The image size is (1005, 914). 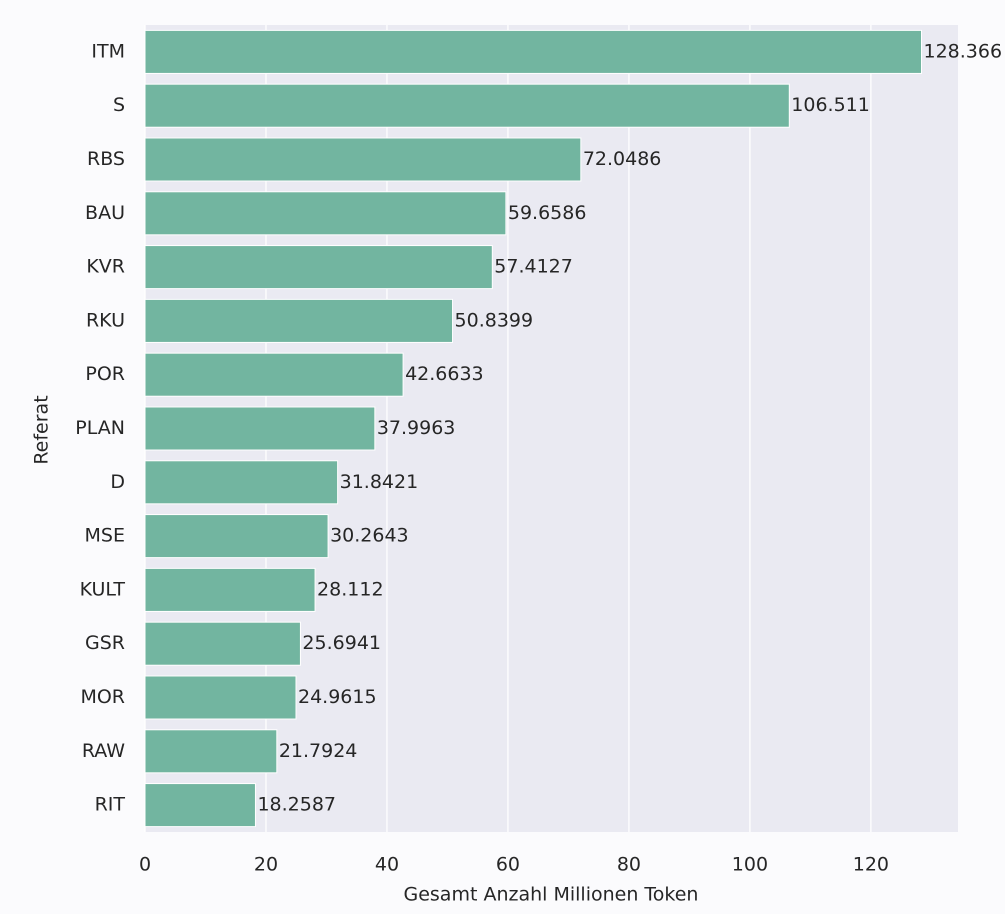 What do you see at coordinates (494, 320) in the screenshot?
I see `data-label: 50.8399` at bounding box center [494, 320].